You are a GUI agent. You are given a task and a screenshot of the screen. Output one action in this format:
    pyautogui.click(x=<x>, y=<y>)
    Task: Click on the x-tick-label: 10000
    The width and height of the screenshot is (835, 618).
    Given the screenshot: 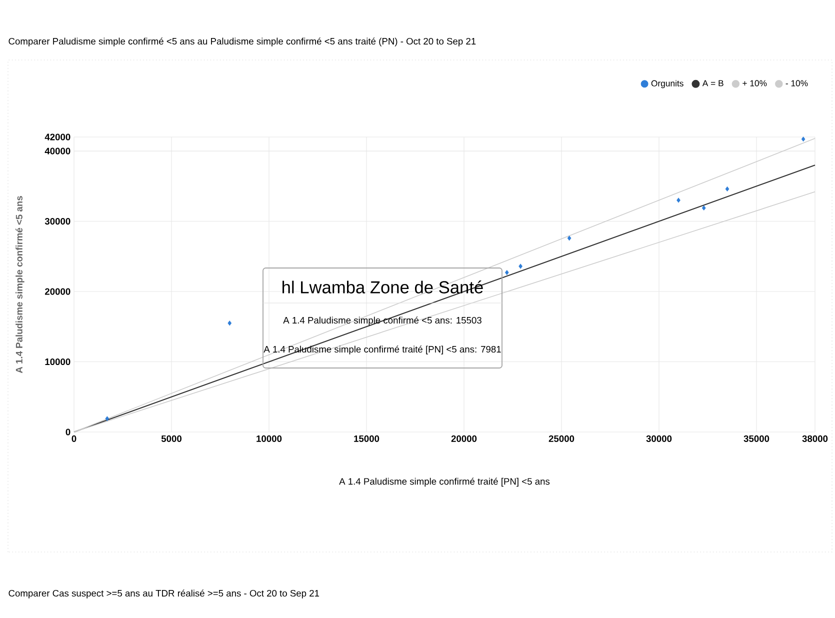 What is the action you would take?
    pyautogui.click(x=269, y=438)
    